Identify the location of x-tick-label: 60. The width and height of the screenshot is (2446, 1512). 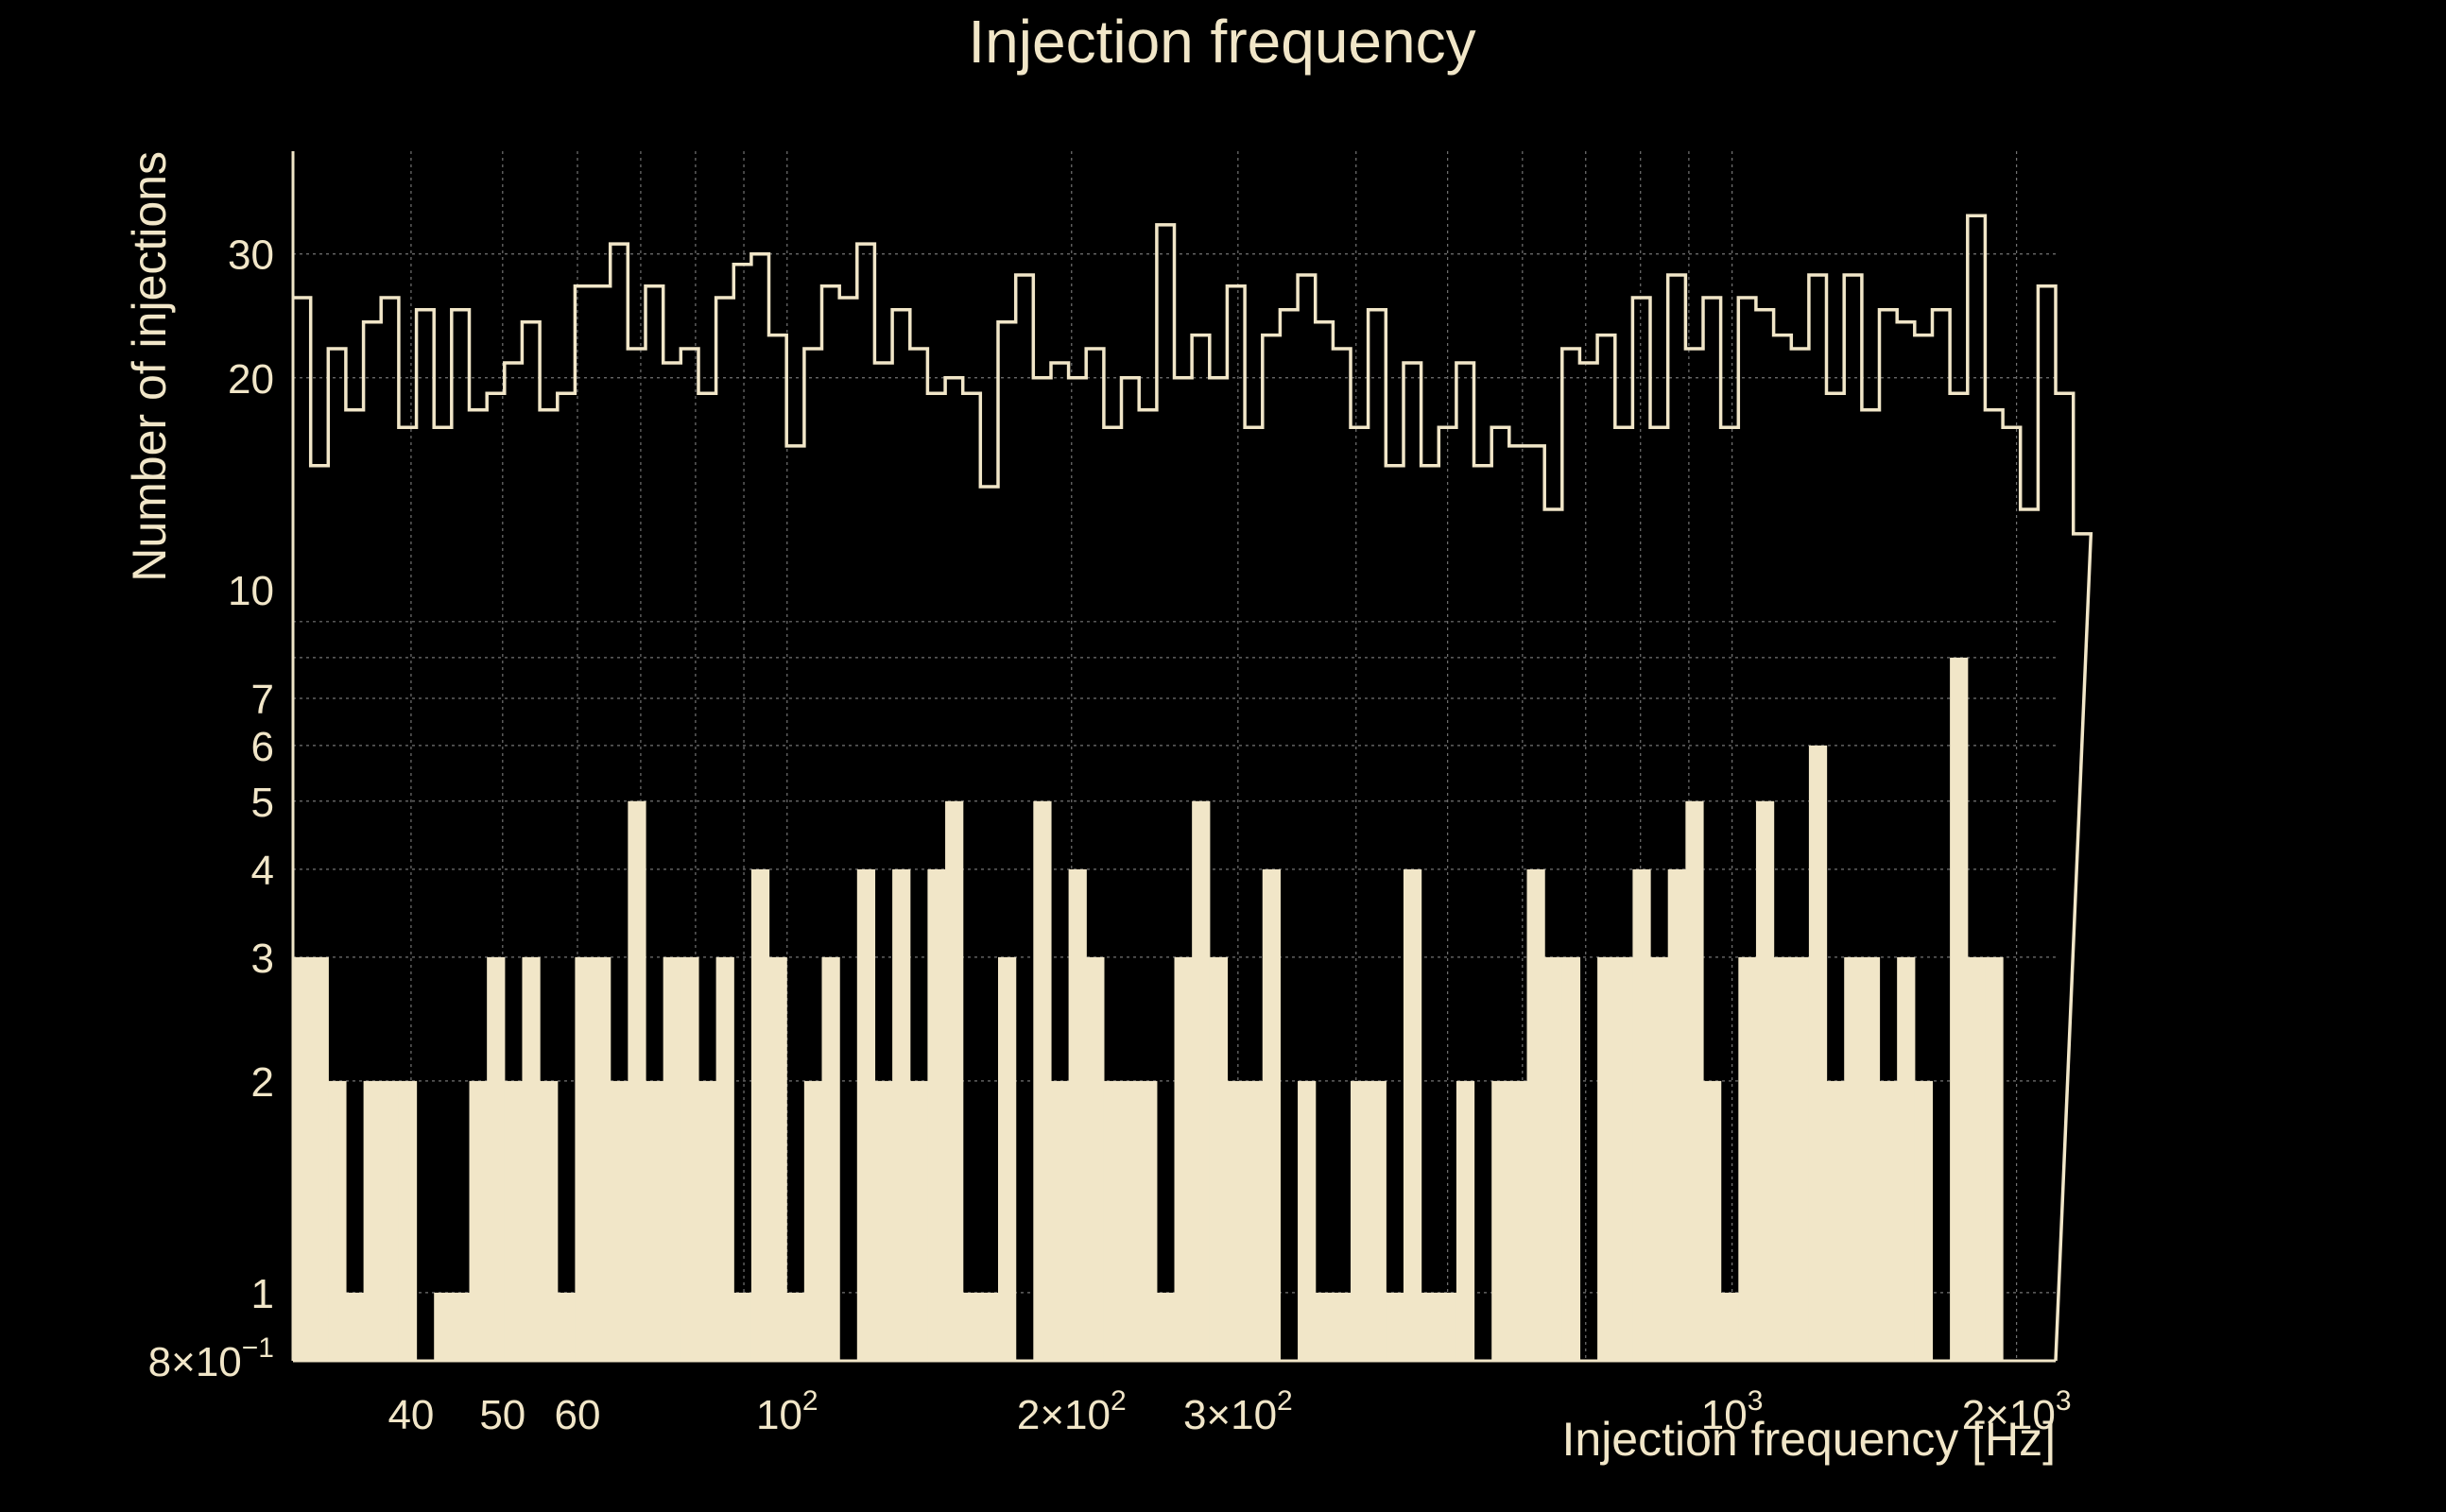
(578, 1415).